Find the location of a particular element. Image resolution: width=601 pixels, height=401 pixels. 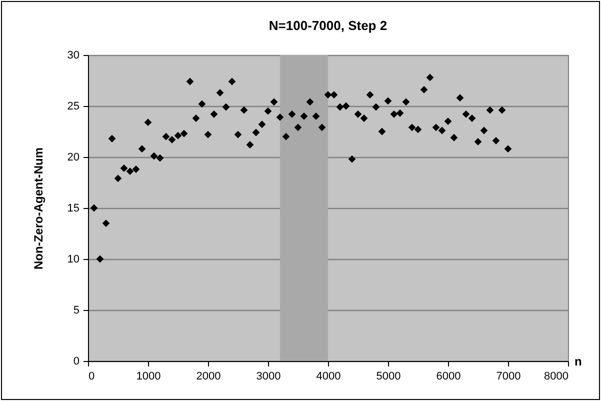

y-tick-label: 15 is located at coordinates (73, 208).